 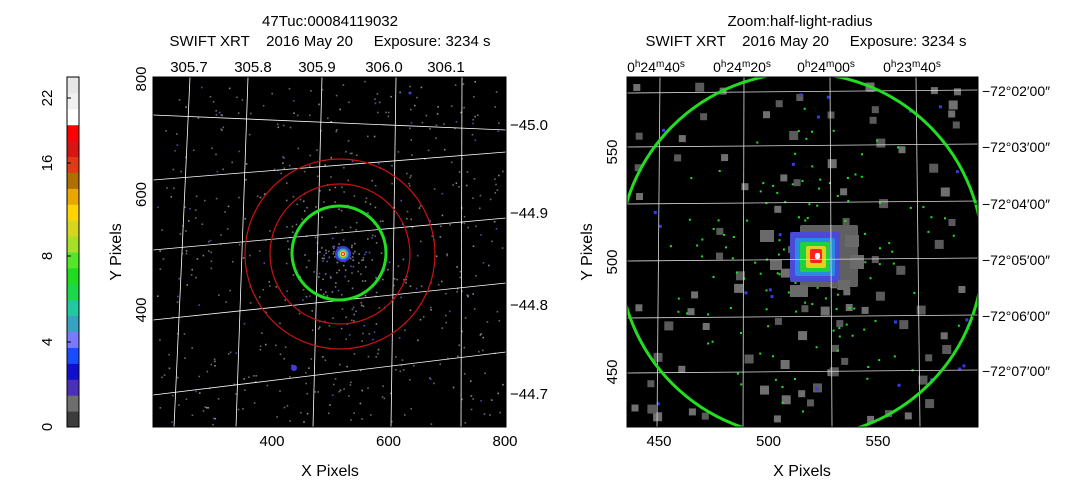 I want to click on right-title-line1: Zoom:half-light-radius, so click(x=799, y=21).